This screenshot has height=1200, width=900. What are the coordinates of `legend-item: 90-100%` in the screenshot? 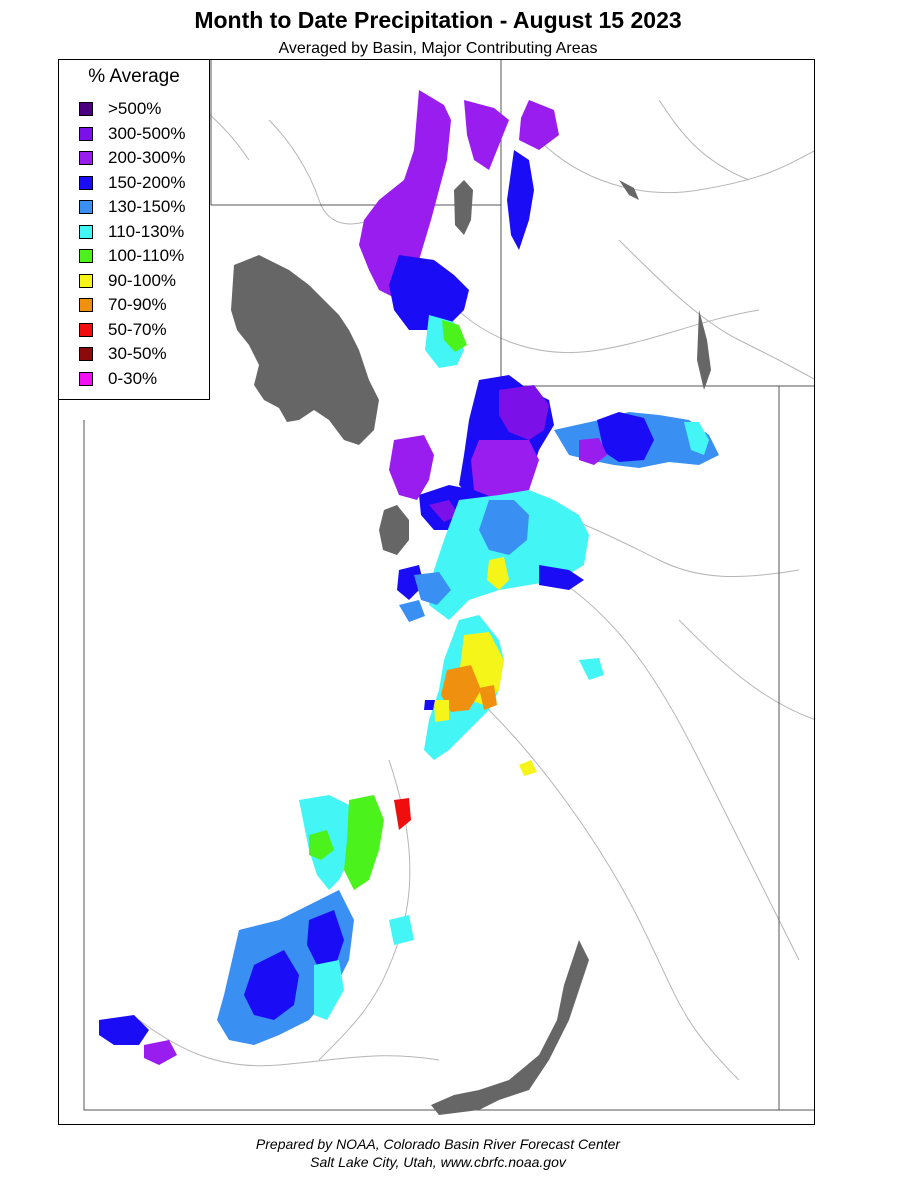 It's located at (132, 281).